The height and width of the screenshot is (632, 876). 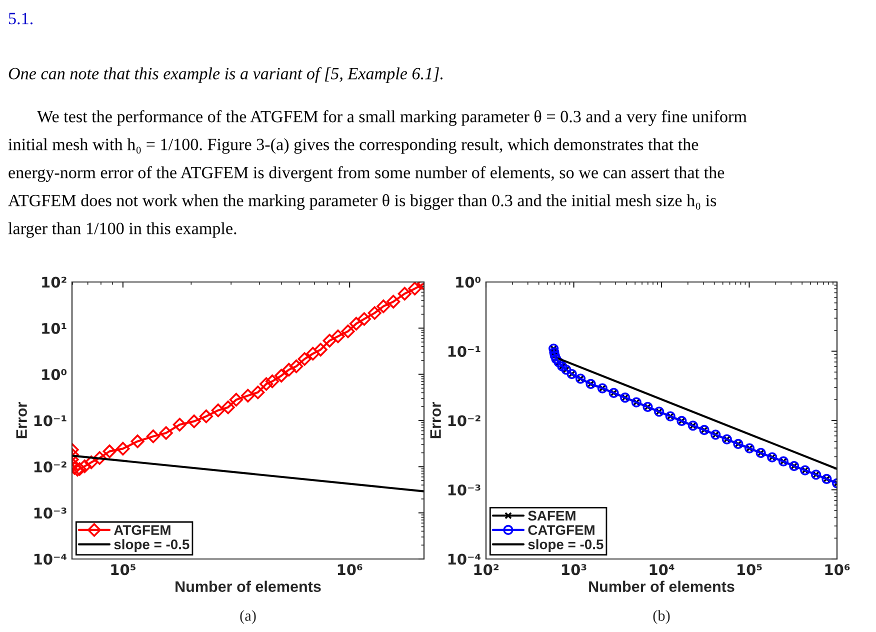 What do you see at coordinates (662, 570) in the screenshot?
I see `x-tick-label: 10⁴` at bounding box center [662, 570].